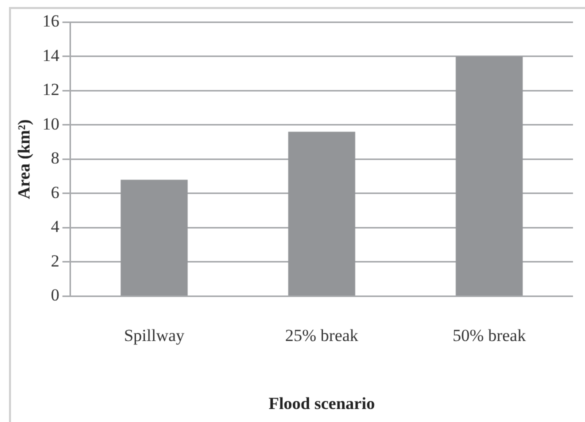 The image size is (585, 422). Describe the element at coordinates (51, 21) in the screenshot. I see `y-tick-label: 16` at that location.